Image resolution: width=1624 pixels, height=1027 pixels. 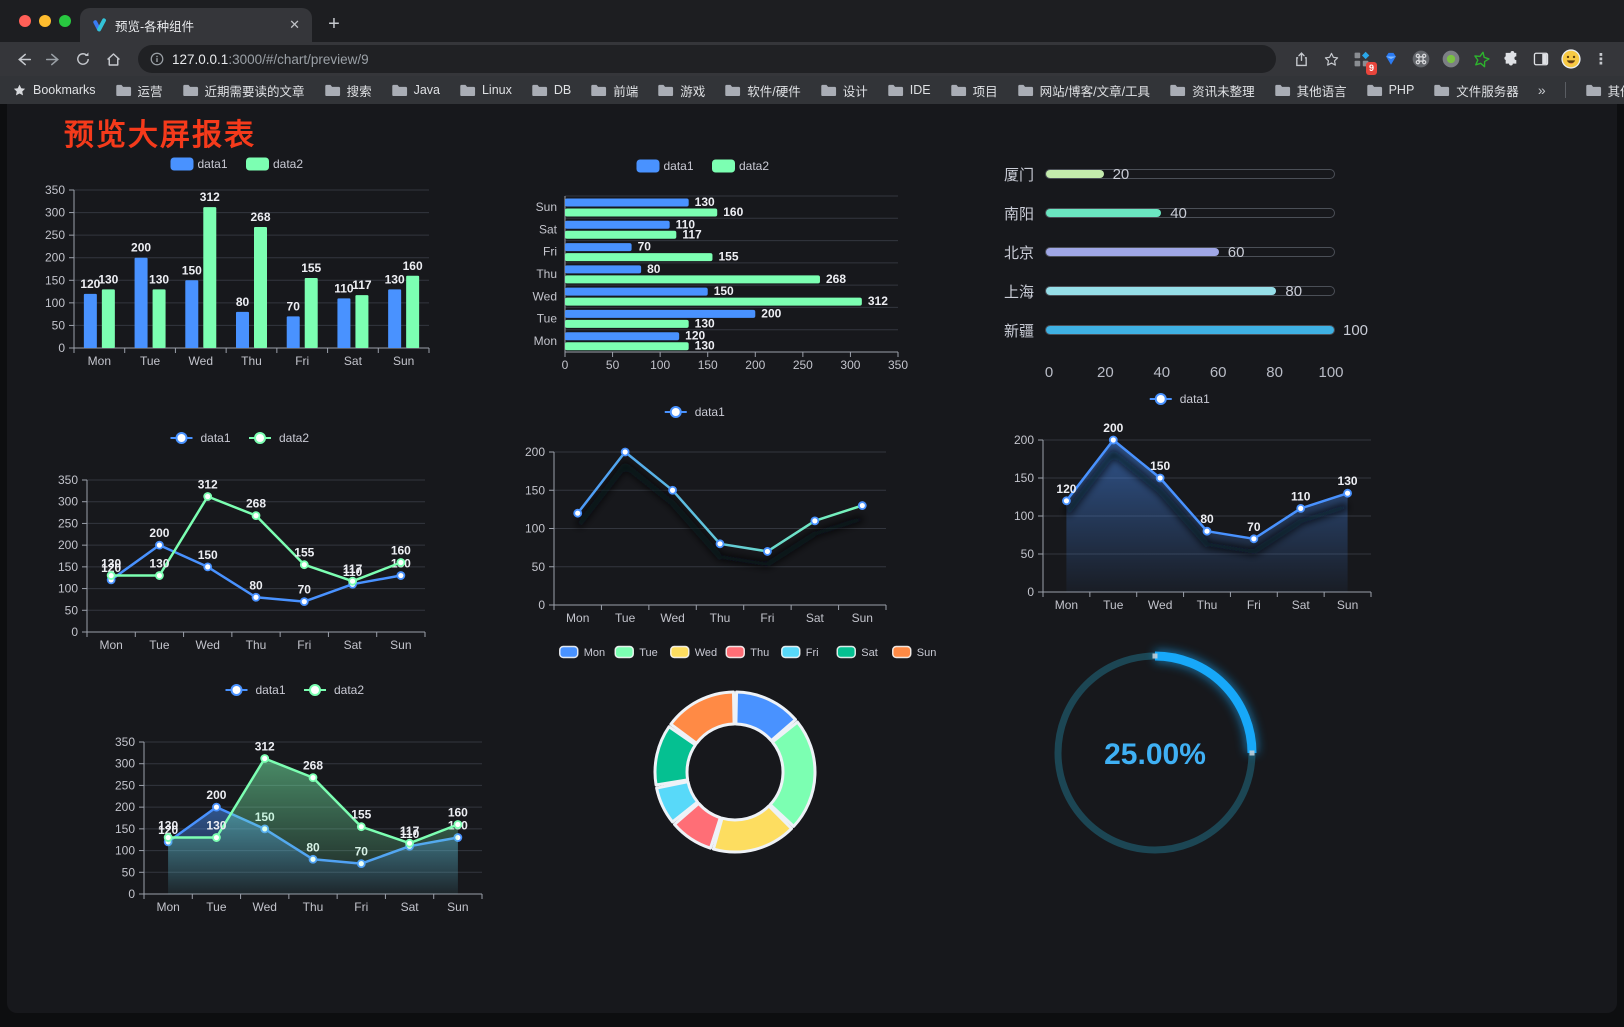 What do you see at coordinates (25, 21) in the screenshot?
I see `close-window-button` at bounding box center [25, 21].